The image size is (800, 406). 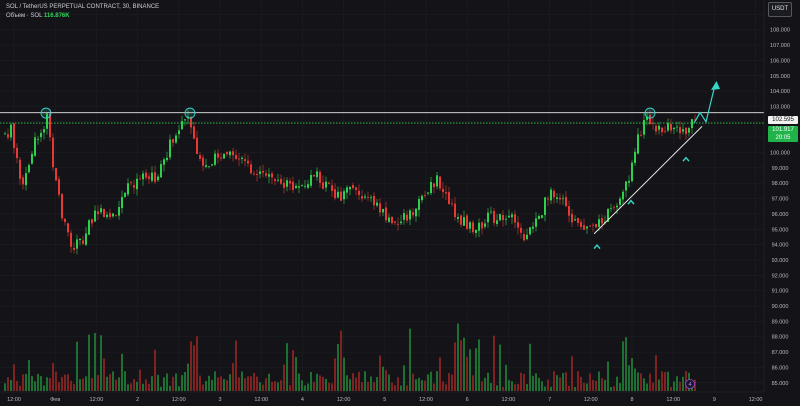 I want to click on resistance-touch-circles, so click(x=348, y=113).